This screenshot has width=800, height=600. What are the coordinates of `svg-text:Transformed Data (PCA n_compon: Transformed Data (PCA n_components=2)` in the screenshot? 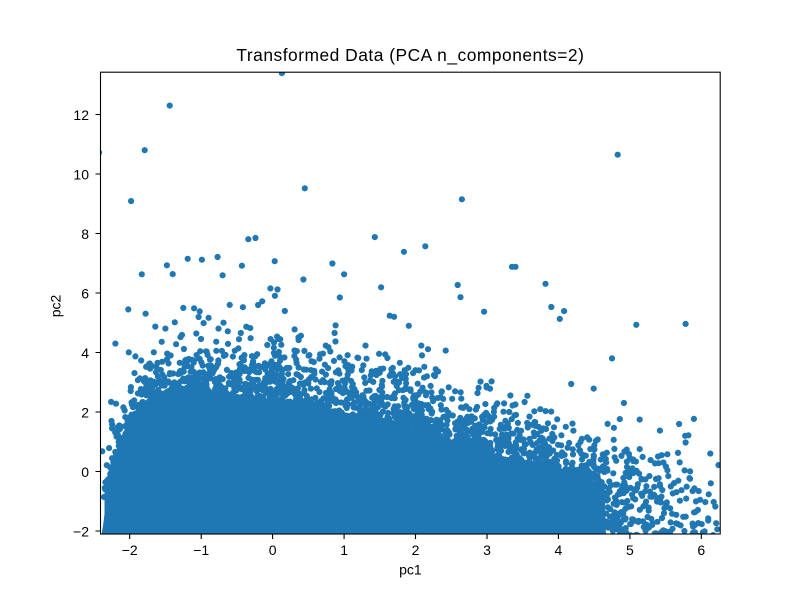 It's located at (410, 55).